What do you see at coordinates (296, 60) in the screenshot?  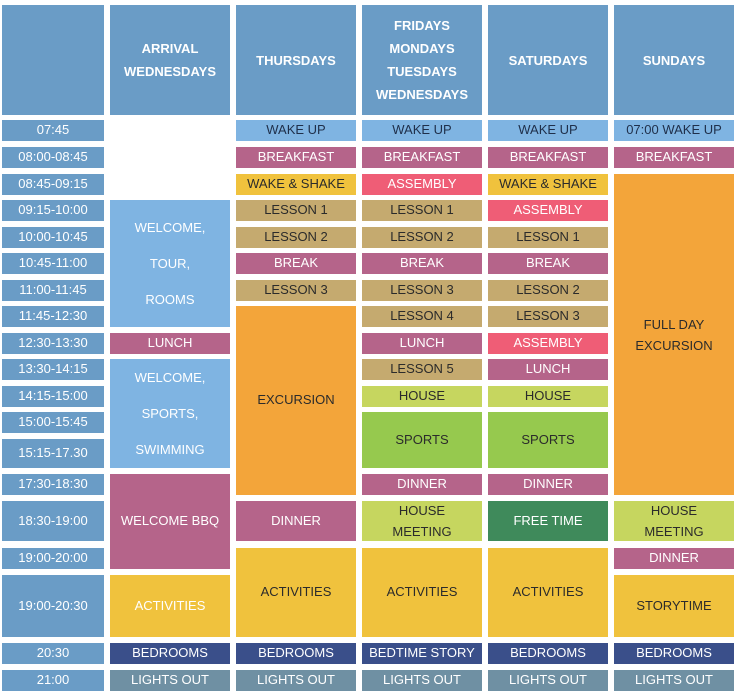 I see `header-thursdays: THURSDAYS` at bounding box center [296, 60].